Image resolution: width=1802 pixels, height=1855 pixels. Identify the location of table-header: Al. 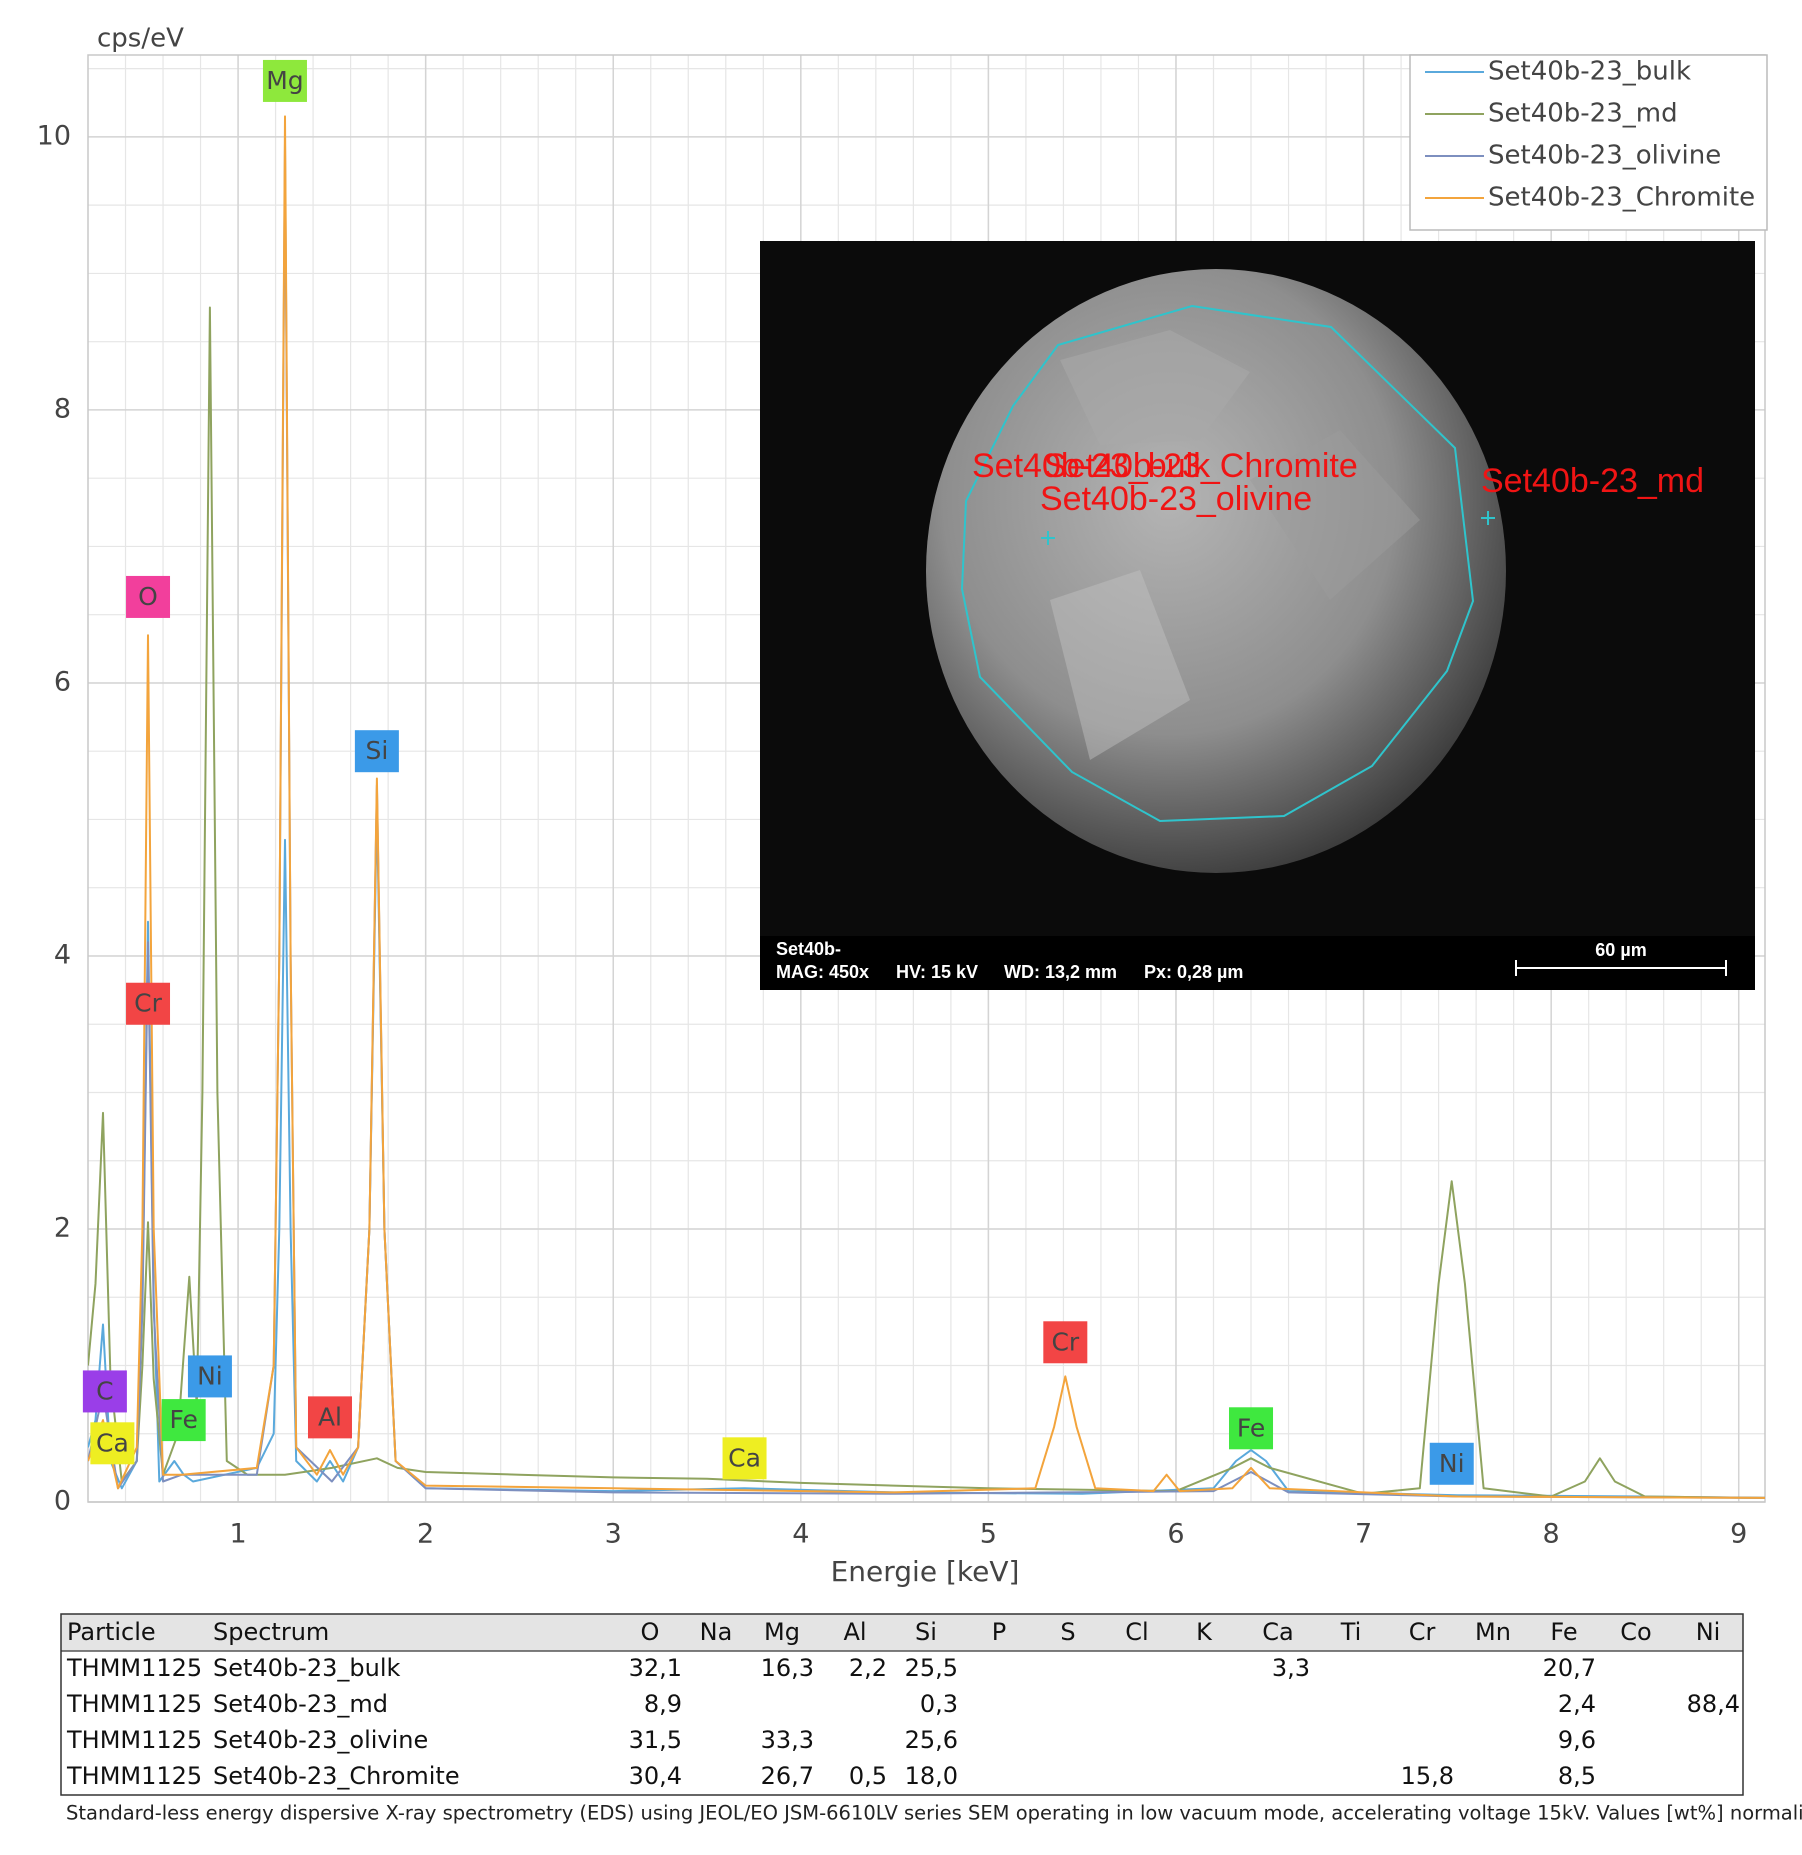
(854, 1632).